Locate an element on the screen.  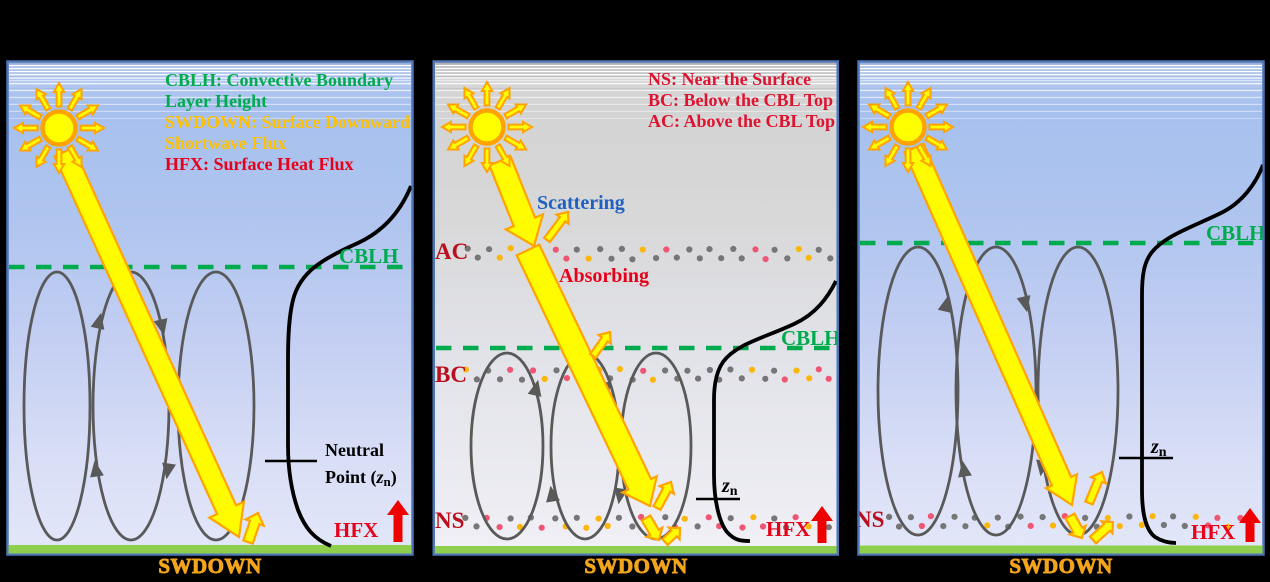
svg-text: BC: Below the CBL Top is located at coordinates (740, 100).